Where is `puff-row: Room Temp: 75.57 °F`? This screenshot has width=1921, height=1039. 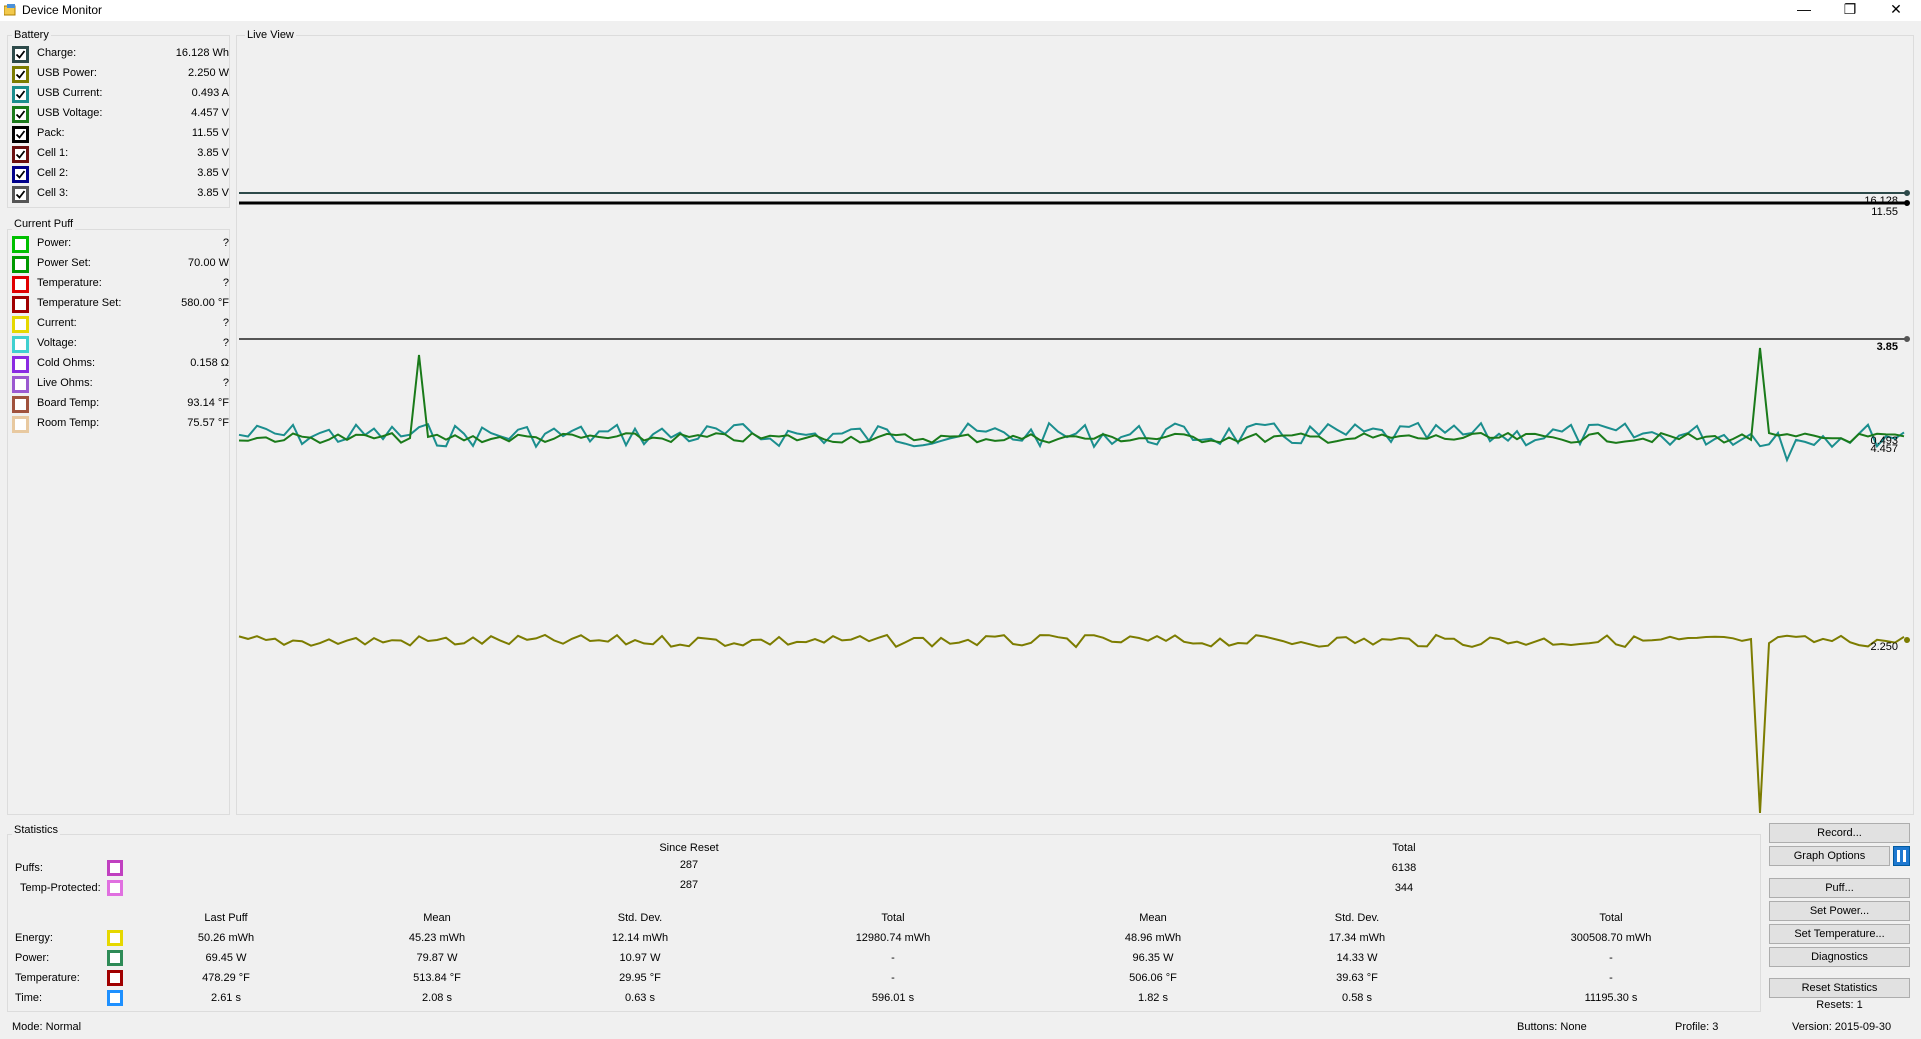 puff-row: Room Temp: 75.57 °F is located at coordinates (122, 424).